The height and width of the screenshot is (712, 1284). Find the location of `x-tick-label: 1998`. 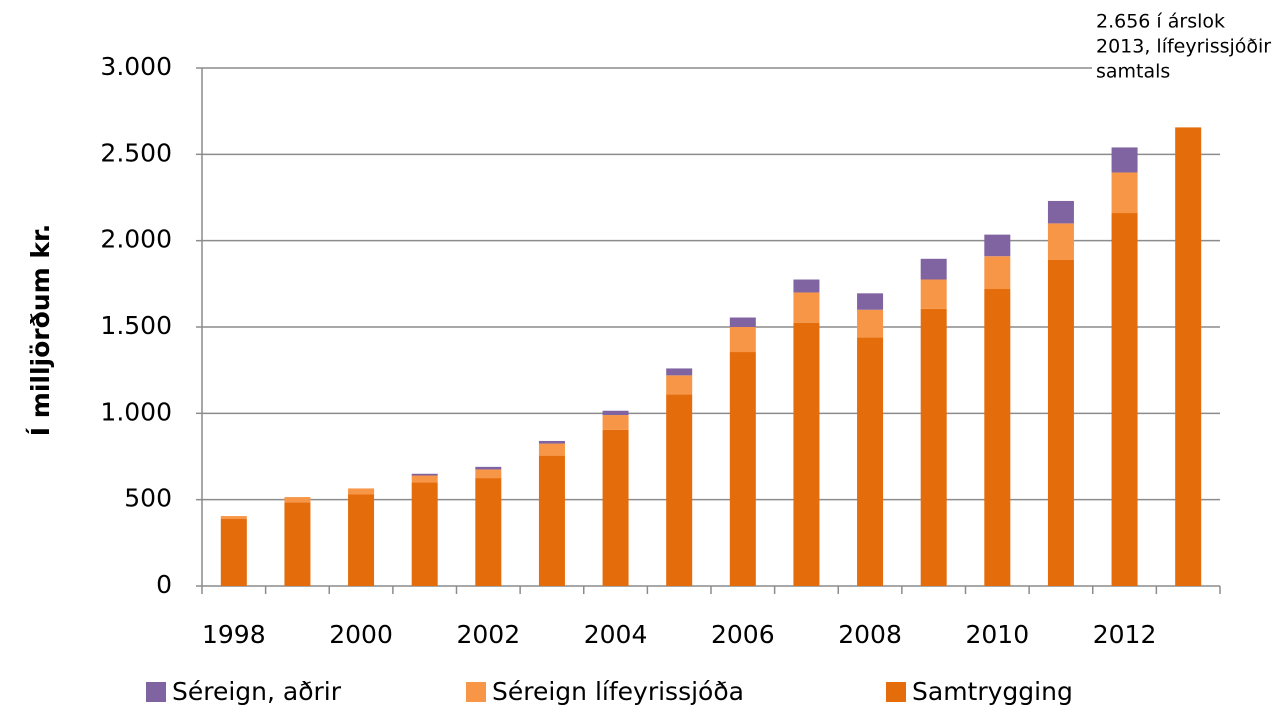

x-tick-label: 1998 is located at coordinates (234, 634).